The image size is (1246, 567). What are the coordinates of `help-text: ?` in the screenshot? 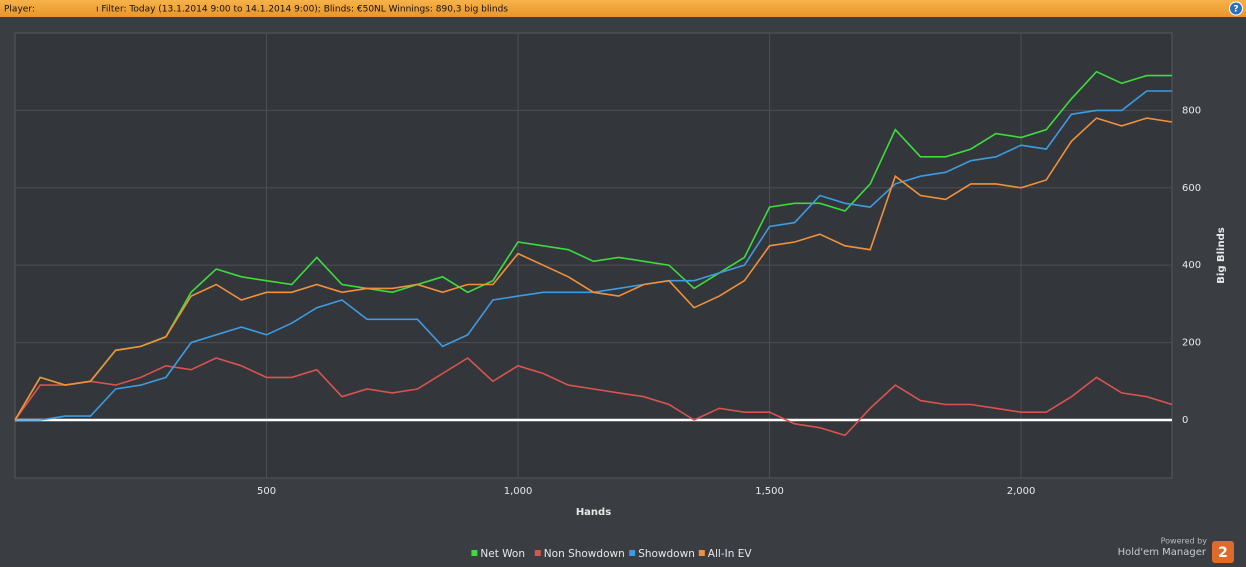 It's located at (1235, 10).